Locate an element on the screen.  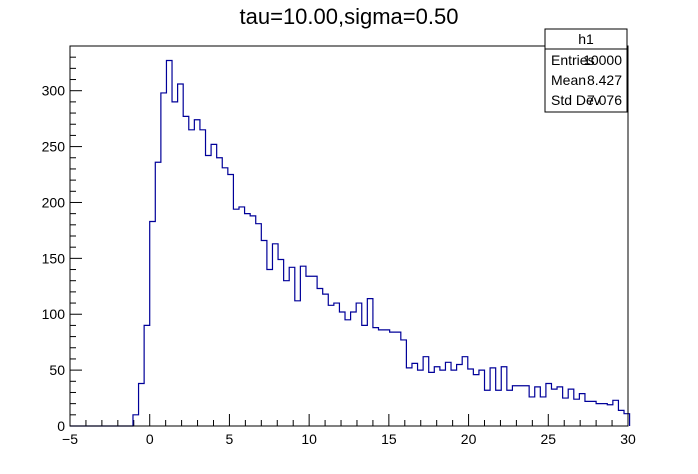
stats-row-label: Entries is located at coordinates (573, 60).